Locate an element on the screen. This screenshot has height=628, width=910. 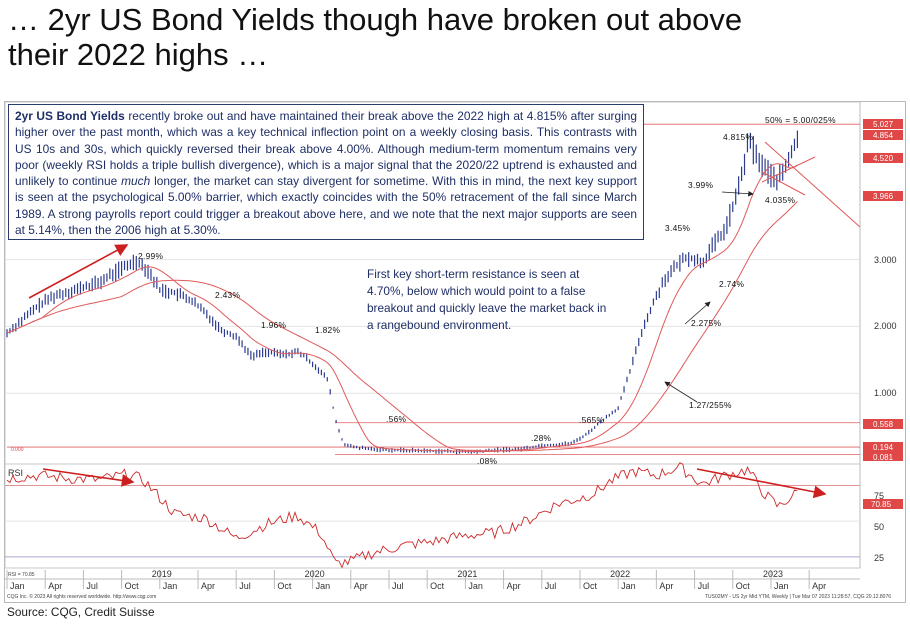
plabel-299: 2.99% is located at coordinates (151, 256).